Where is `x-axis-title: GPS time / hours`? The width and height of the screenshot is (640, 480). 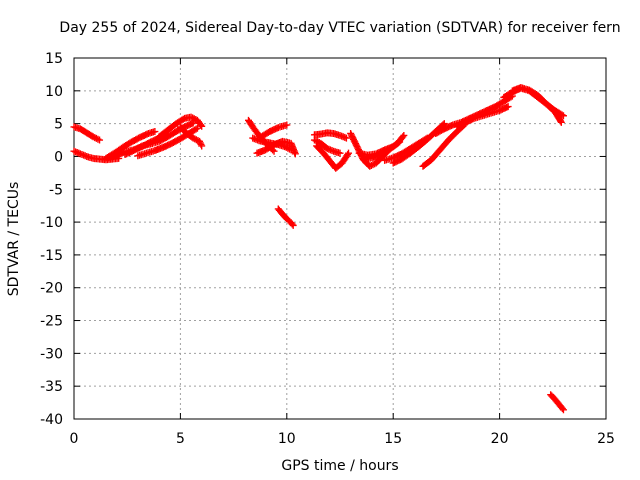 x-axis-title: GPS time / hours is located at coordinates (339, 466).